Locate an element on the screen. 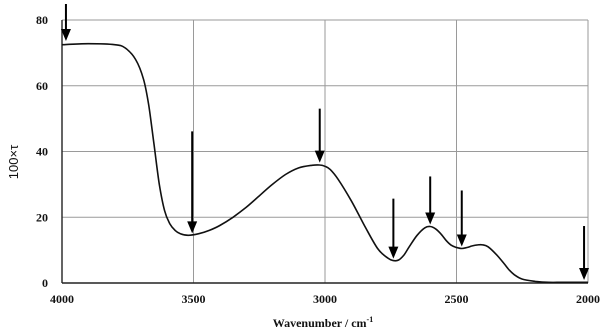 The height and width of the screenshot is (331, 602). x-tick-label: 3000 is located at coordinates (325, 299).